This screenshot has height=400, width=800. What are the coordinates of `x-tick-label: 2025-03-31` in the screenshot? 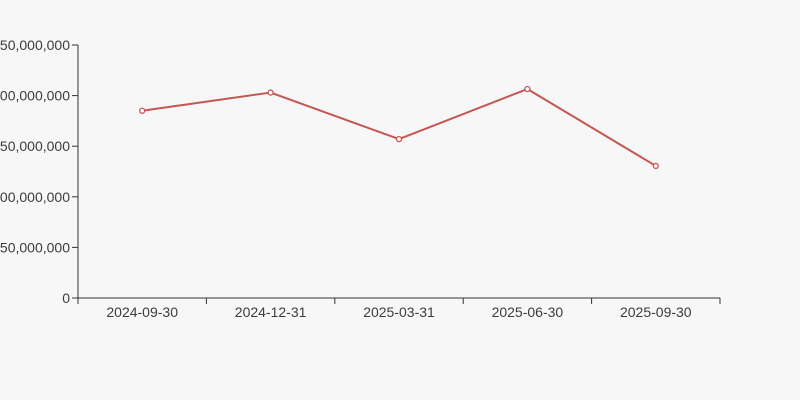 It's located at (399, 312).